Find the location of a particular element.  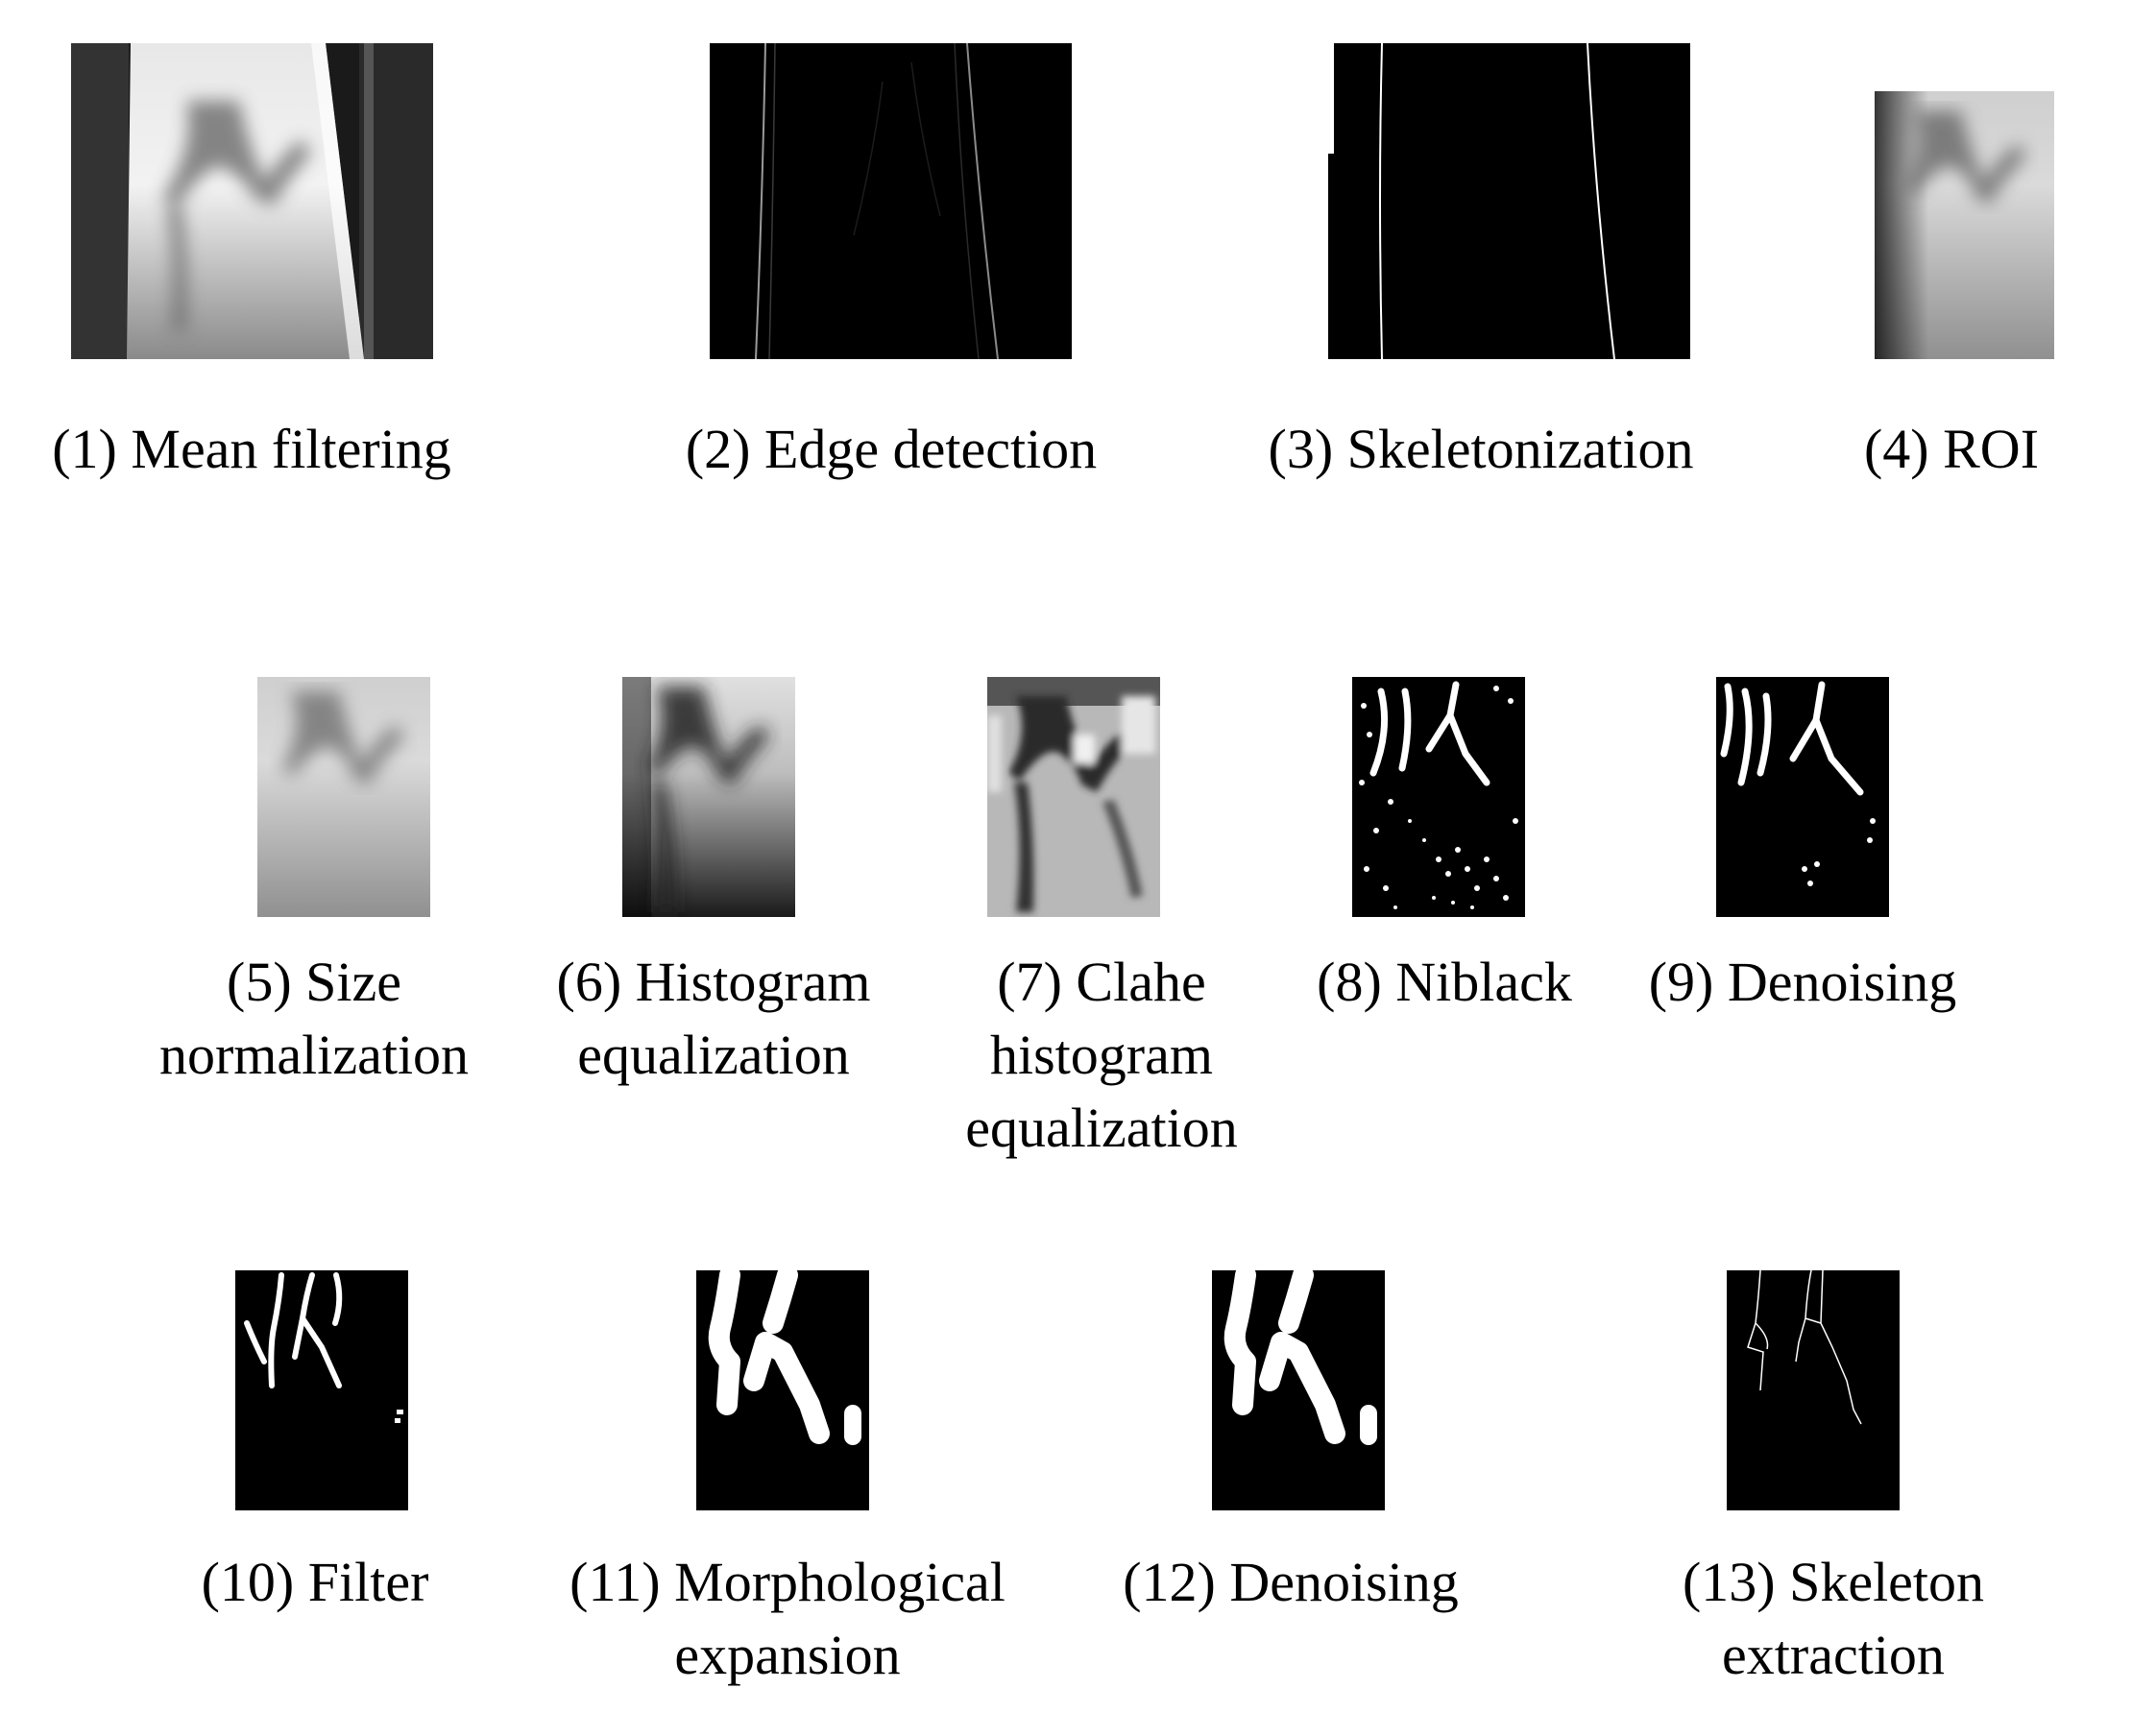

caption-denoising-2: (12) Denoising is located at coordinates (1291, 1582).